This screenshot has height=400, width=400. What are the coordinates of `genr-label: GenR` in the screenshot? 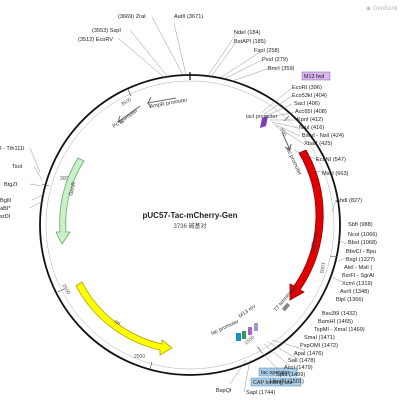 It's located at (72, 188).